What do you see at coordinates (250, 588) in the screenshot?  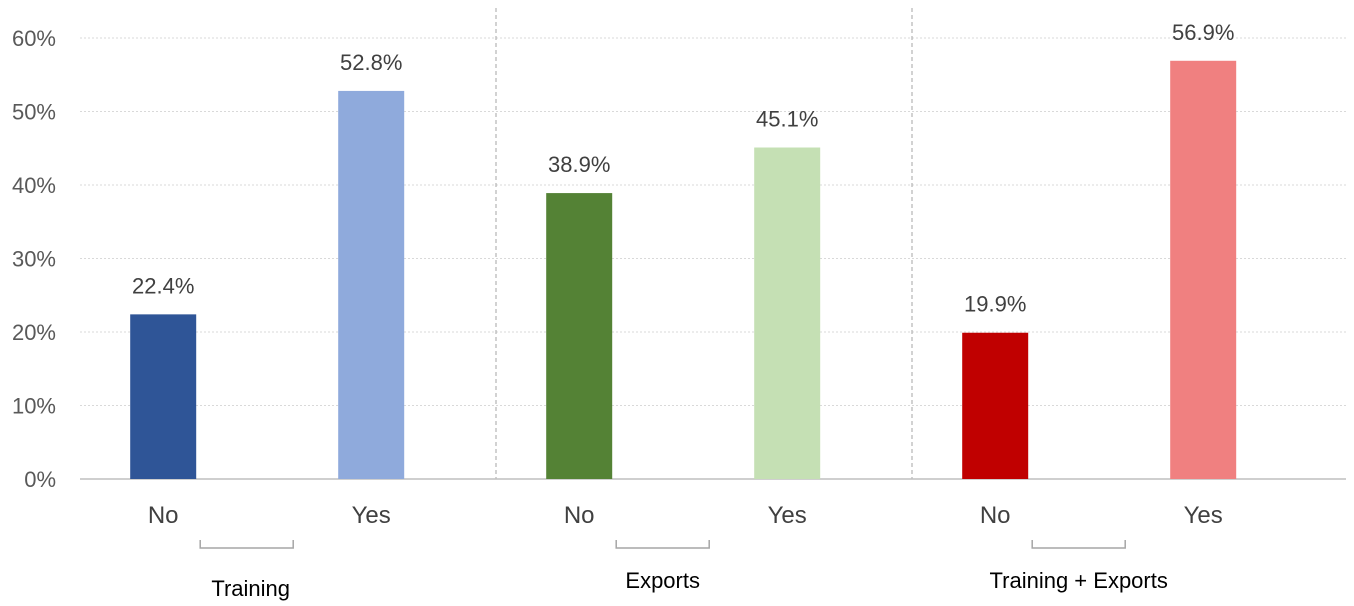 I see `group-label: Training` at bounding box center [250, 588].